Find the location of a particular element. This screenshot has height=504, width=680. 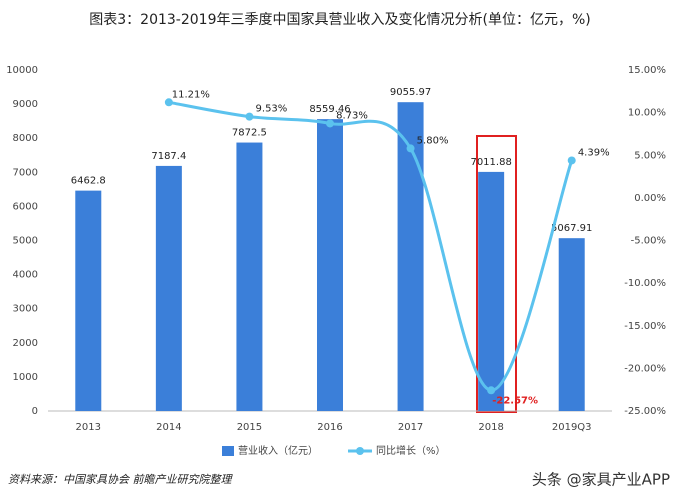

legend-label: 营业收入（亿元） is located at coordinates (278, 450).